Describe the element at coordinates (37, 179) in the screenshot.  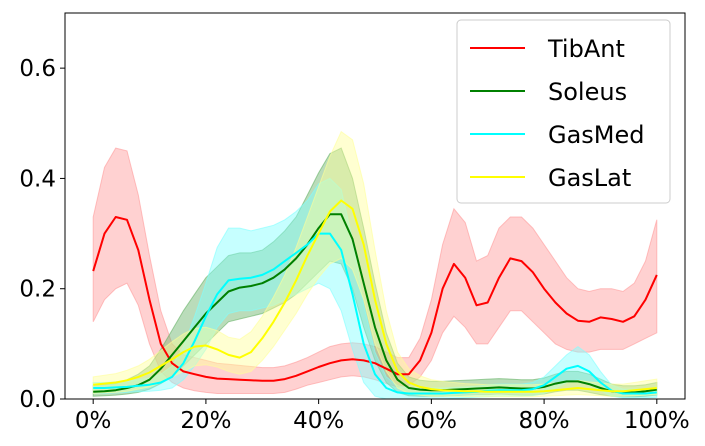
I see `y-tick-label: 0.4` at that location.